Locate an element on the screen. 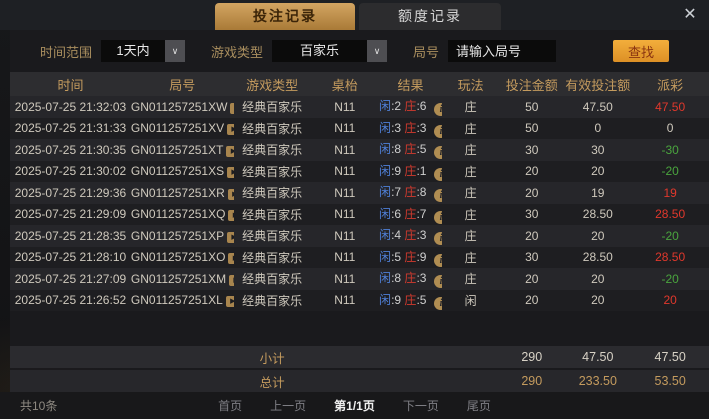 This screenshot has width=709, height=419. tab-quota-records: 额度记录 is located at coordinates (430, 16).